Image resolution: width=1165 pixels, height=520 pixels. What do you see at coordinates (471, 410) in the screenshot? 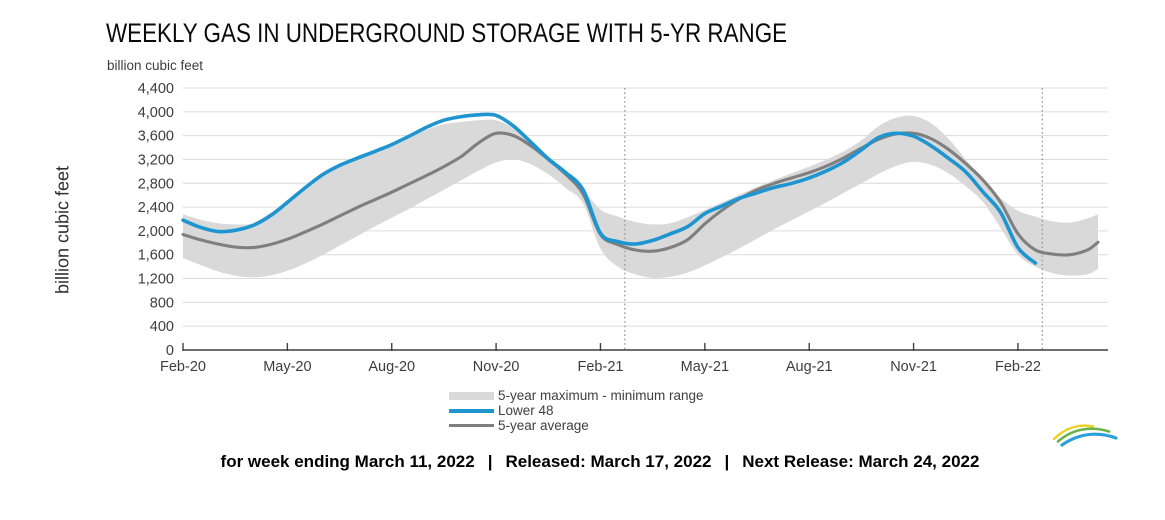
I see `lower48-line-swatch-icon` at bounding box center [471, 410].